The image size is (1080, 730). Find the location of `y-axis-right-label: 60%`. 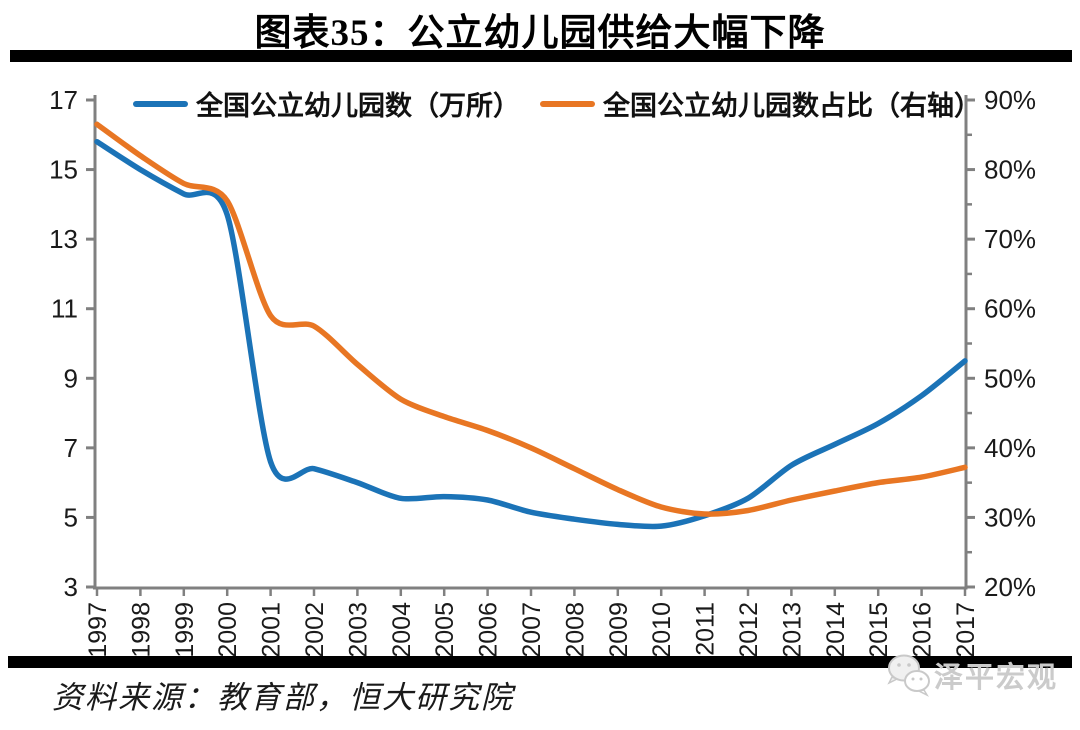

y-axis-right-label: 60% is located at coordinates (1010, 309).